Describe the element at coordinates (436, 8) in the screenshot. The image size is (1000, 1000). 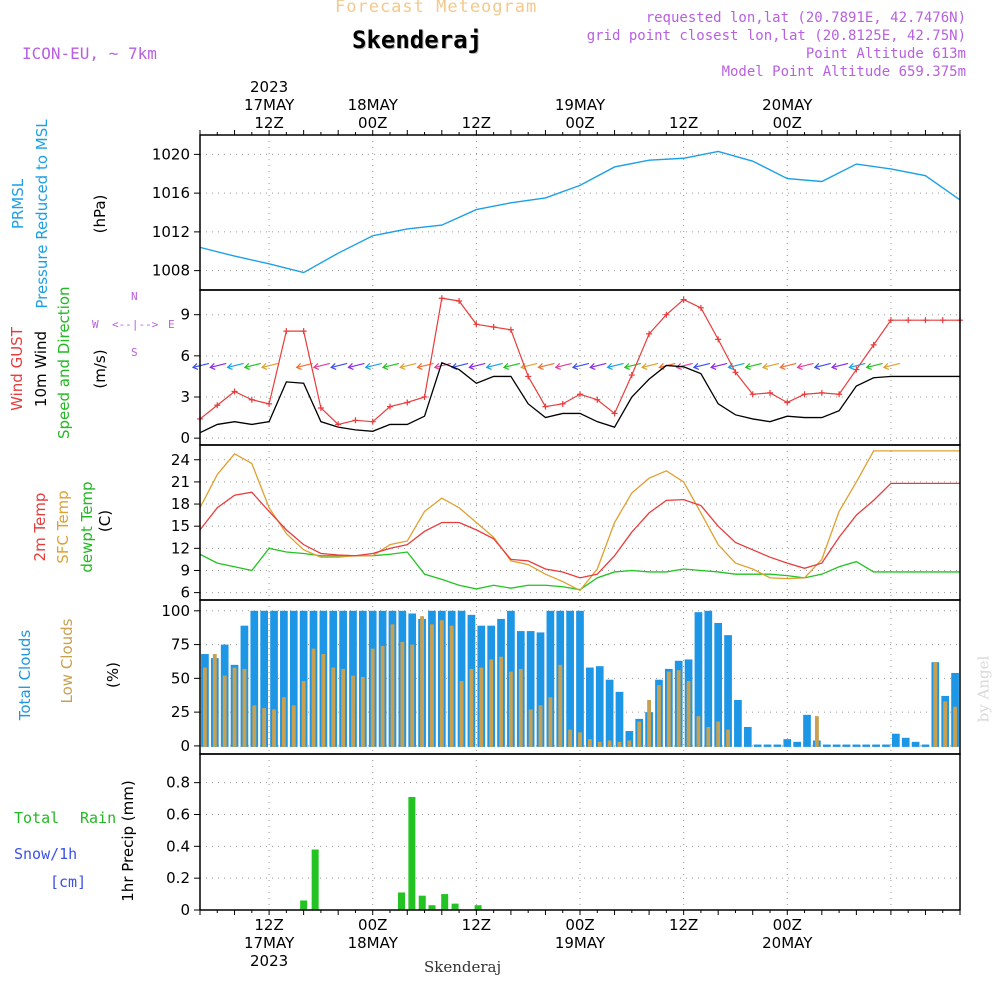
I see `header-title: Forecast Meteogram` at that location.